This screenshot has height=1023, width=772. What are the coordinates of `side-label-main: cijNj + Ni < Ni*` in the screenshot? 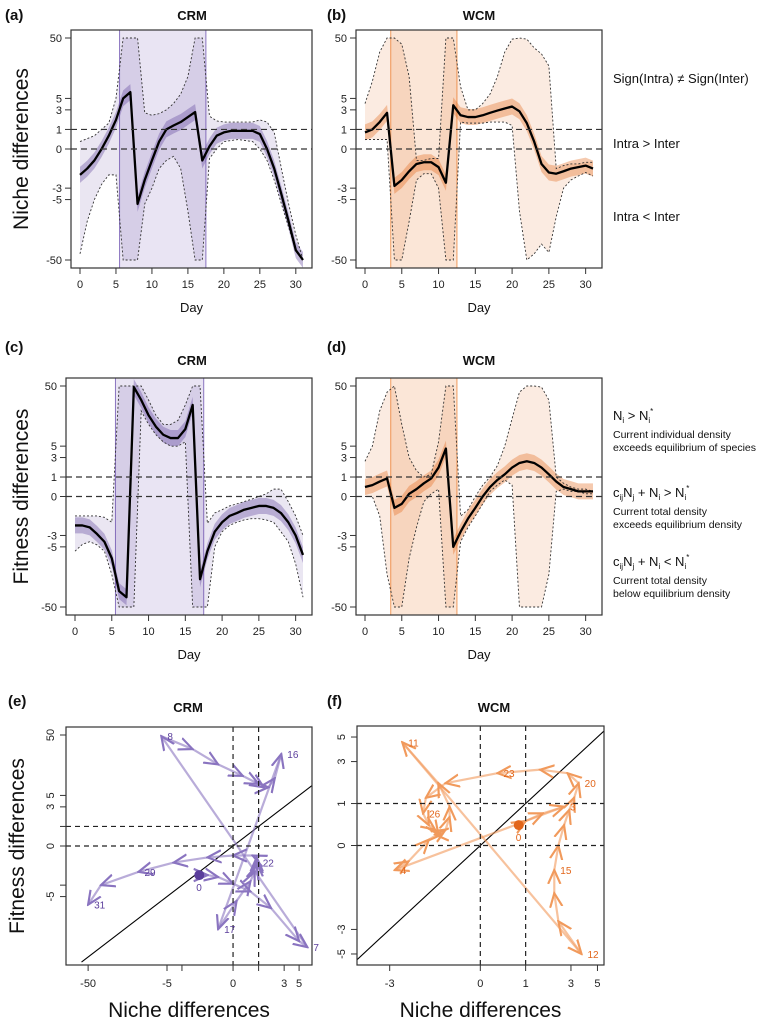 It's located at (651, 562).